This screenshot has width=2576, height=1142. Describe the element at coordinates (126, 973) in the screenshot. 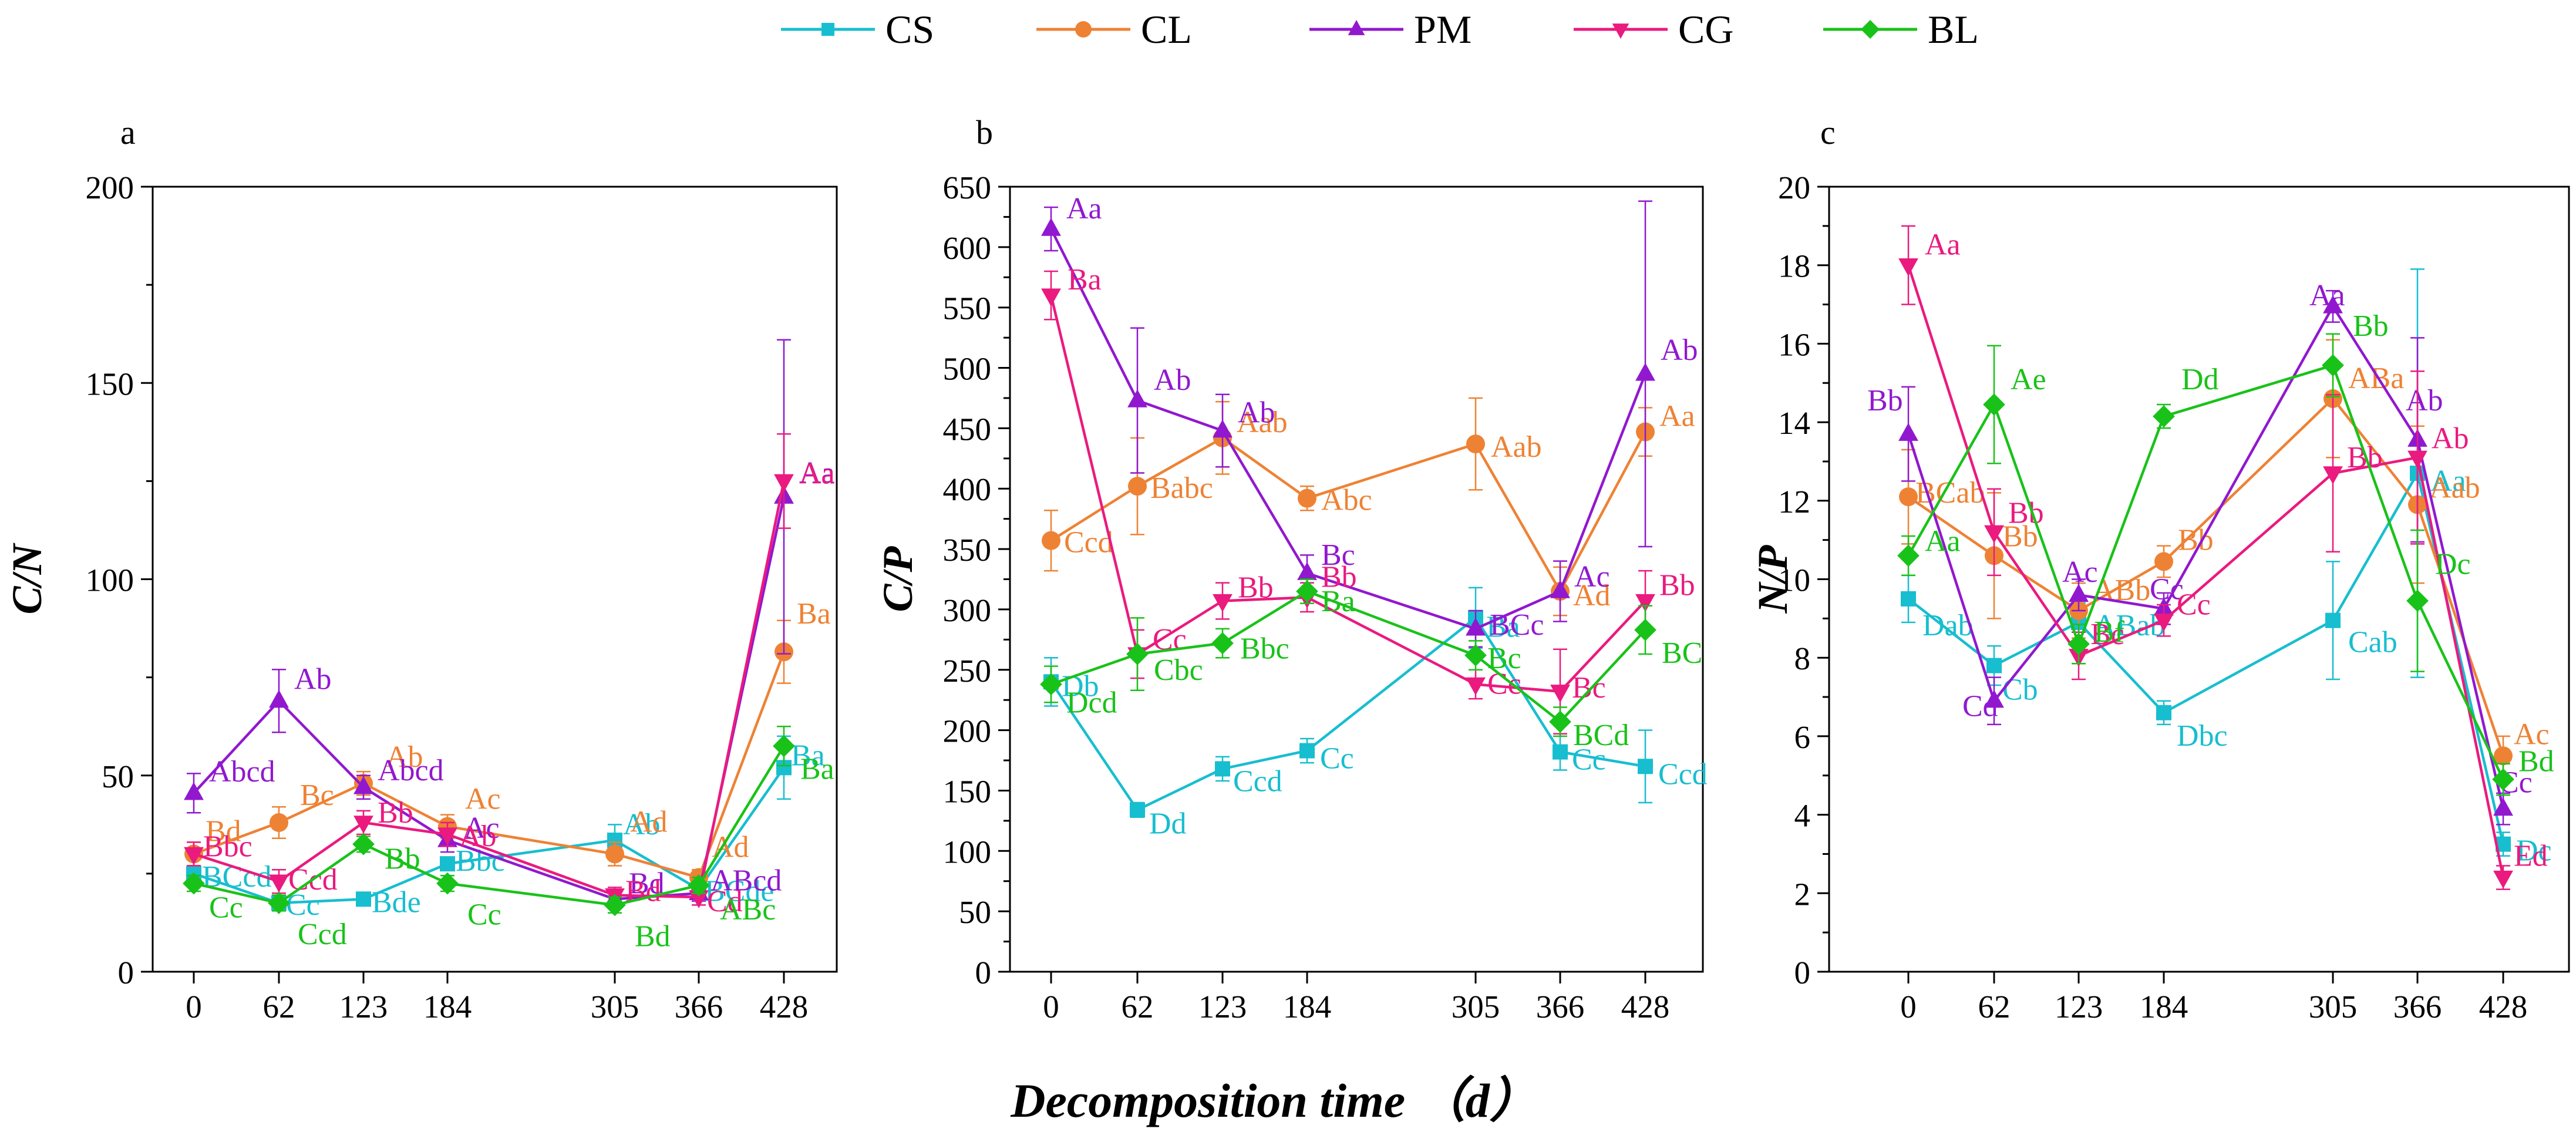

I see `y-tick-label: 0` at that location.